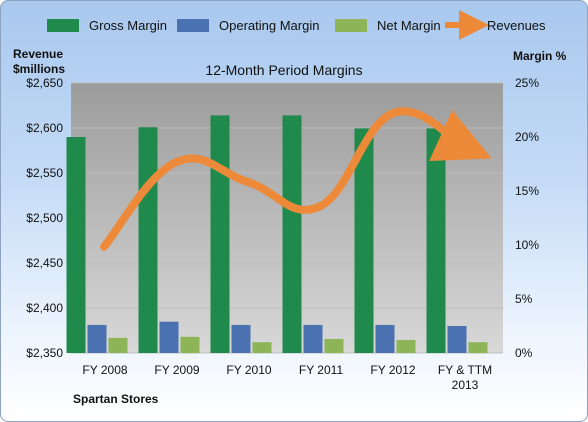 The image size is (588, 422). Describe the element at coordinates (44, 263) in the screenshot. I see `left-tick-label: $2,450` at that location.